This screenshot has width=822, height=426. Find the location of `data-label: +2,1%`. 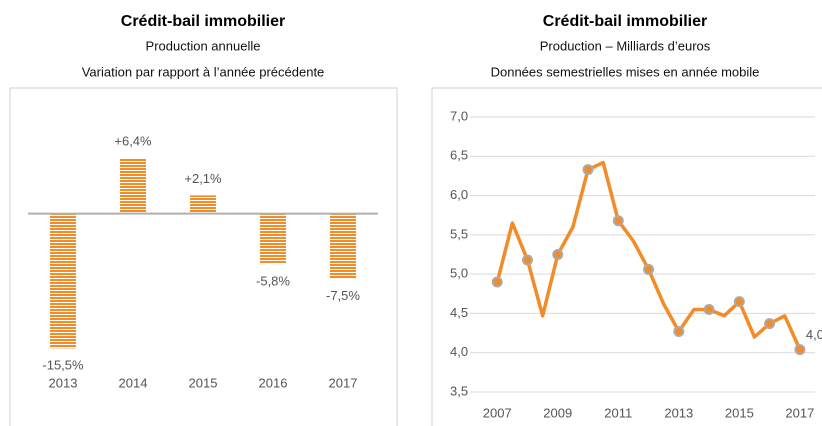

data-label: +2,1% is located at coordinates (203, 178).